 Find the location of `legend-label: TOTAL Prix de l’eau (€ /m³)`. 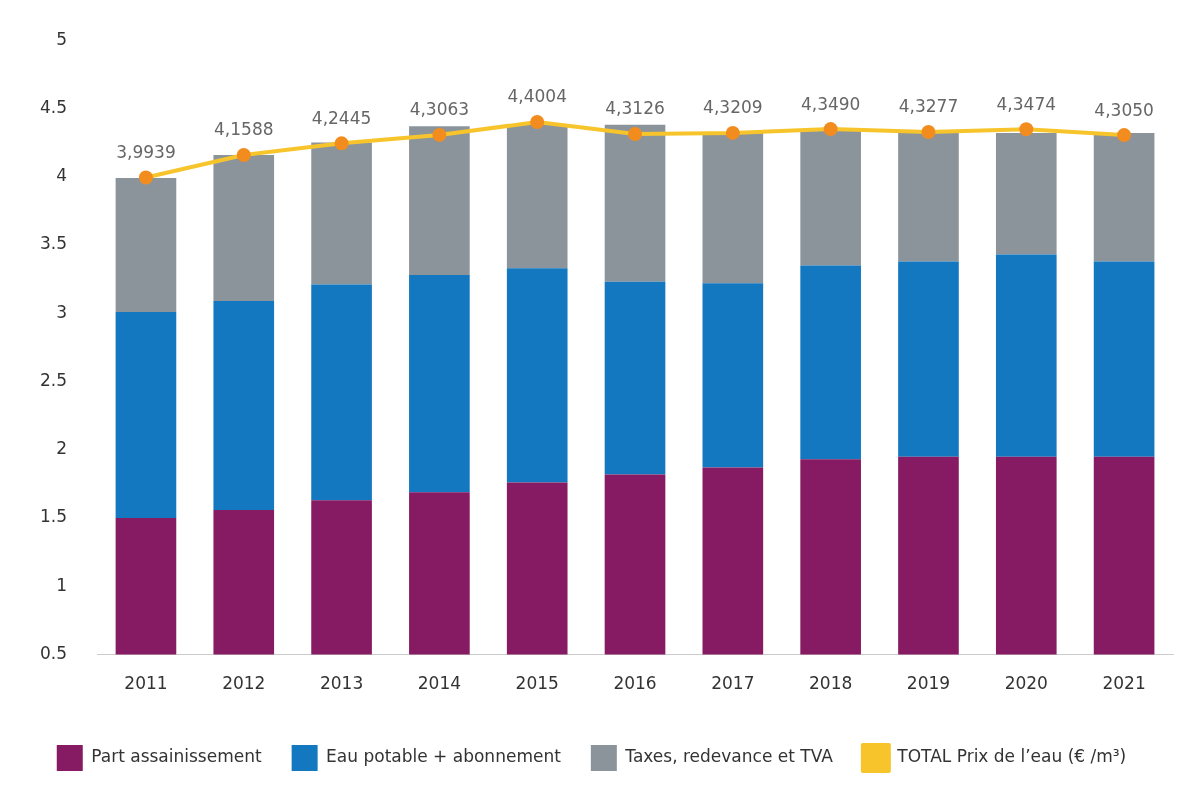

legend-label: TOTAL Prix de l’eau (€ /m³) is located at coordinates (1011, 756).